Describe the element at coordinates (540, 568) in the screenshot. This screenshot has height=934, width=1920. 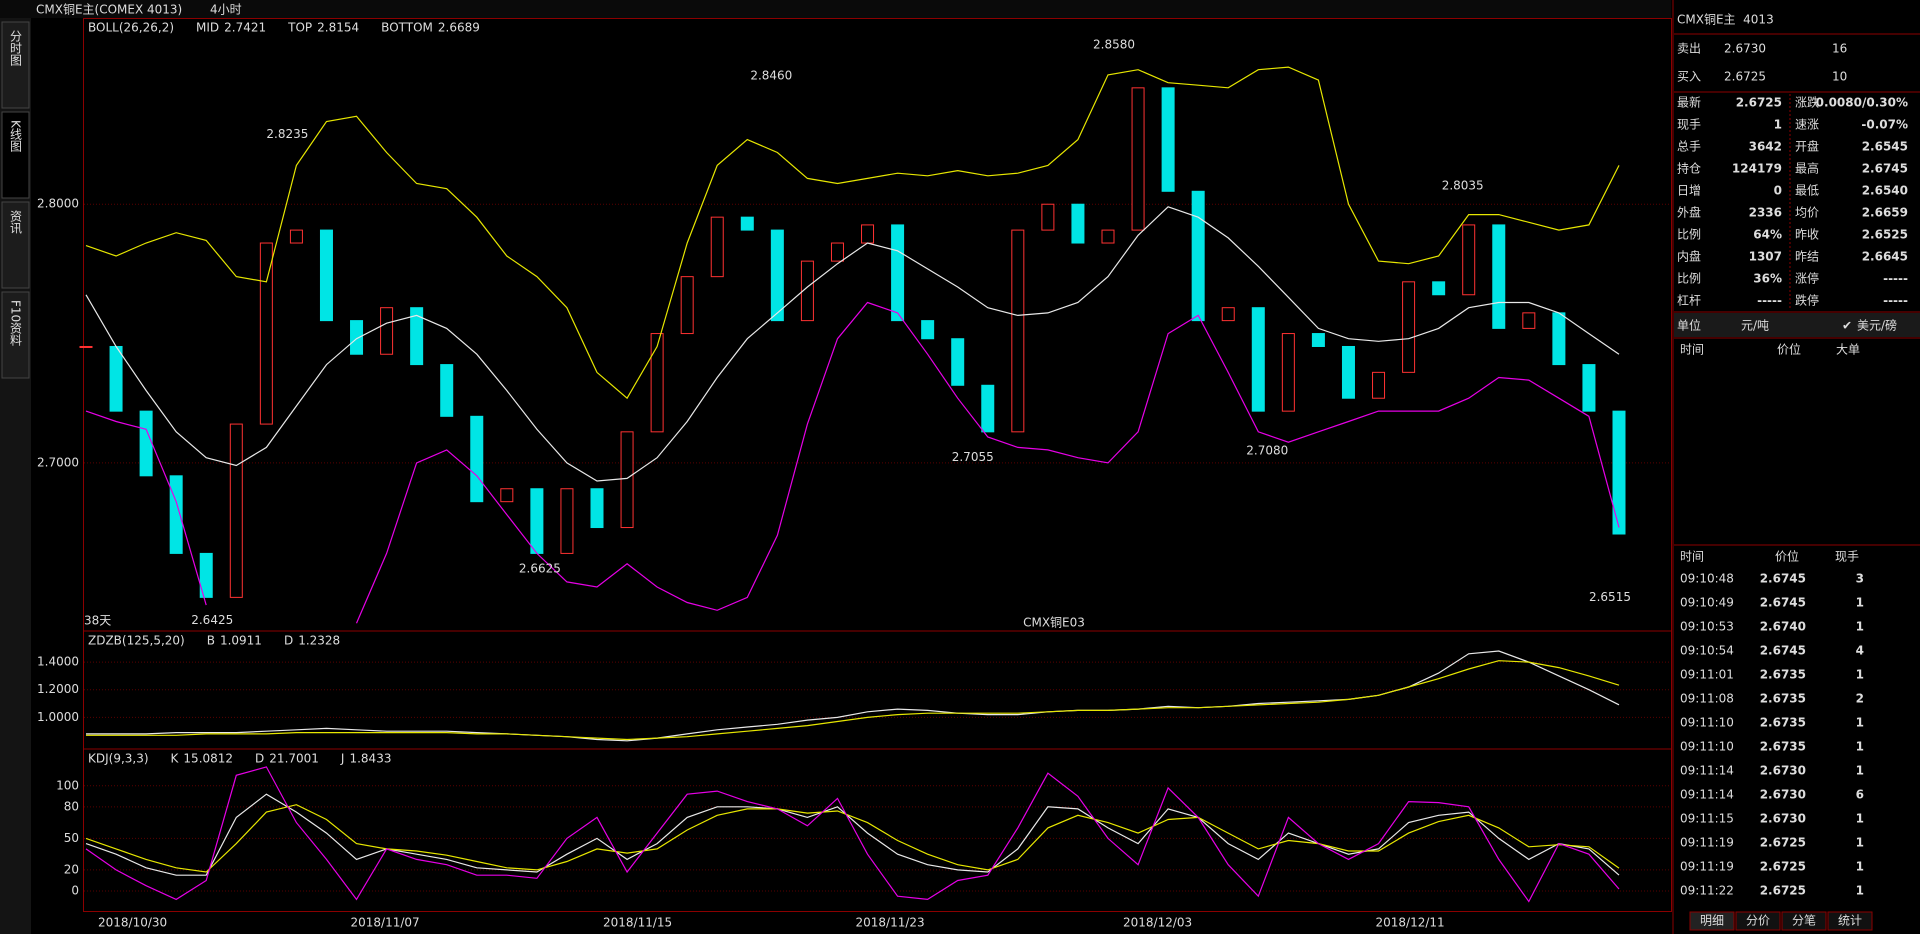
I see `extreme-label: 2.6625` at that location.